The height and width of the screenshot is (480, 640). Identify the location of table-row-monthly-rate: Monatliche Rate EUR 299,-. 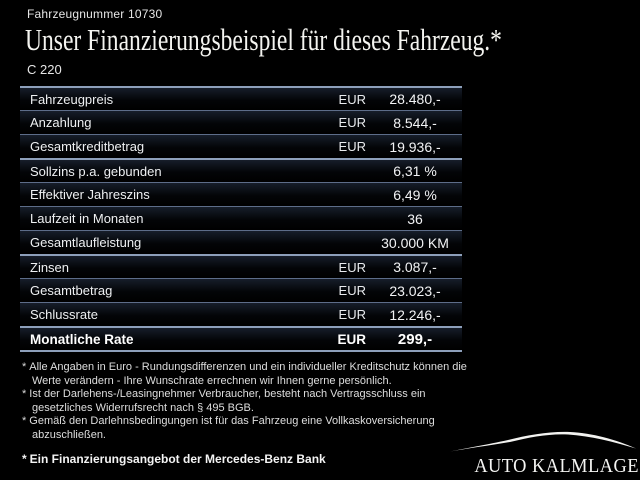
(241, 338).